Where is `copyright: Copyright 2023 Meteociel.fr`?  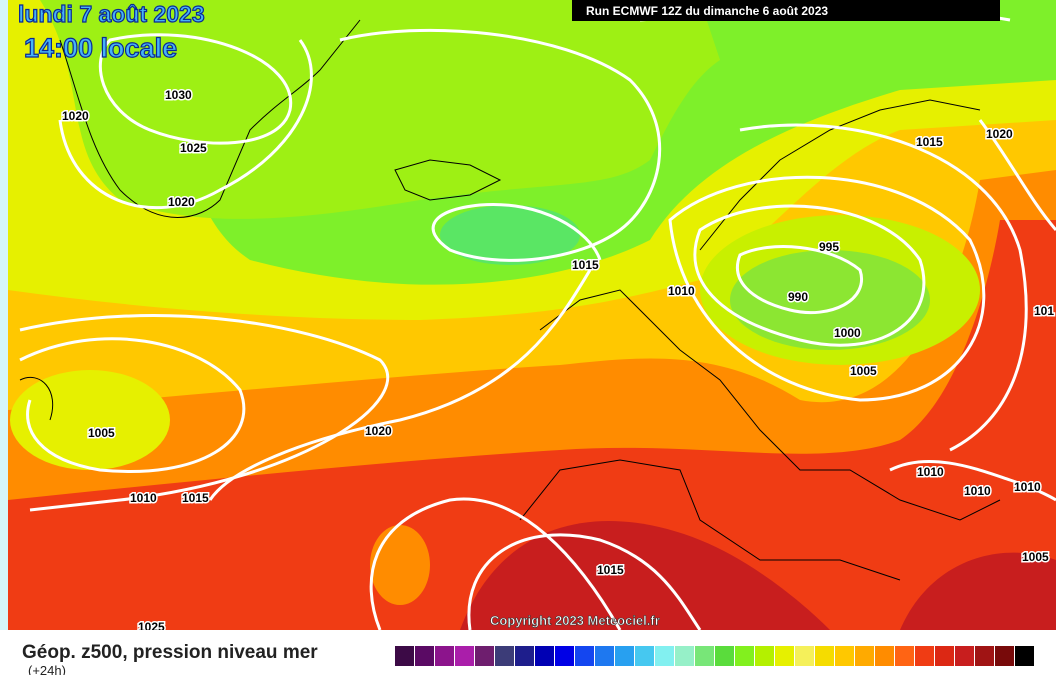
copyright: Copyright 2023 Meteociel.fr is located at coordinates (575, 620).